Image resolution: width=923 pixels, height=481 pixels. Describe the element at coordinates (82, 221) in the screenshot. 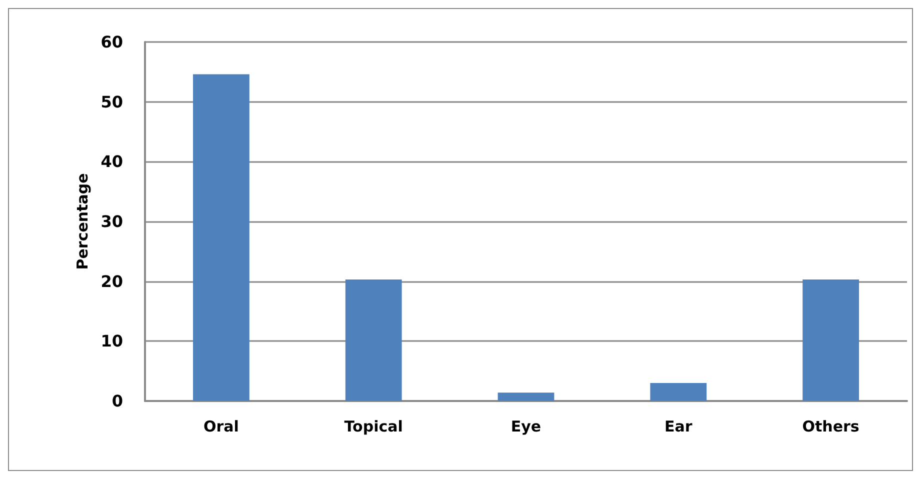

I see `y-axis-title: Percentage` at that location.